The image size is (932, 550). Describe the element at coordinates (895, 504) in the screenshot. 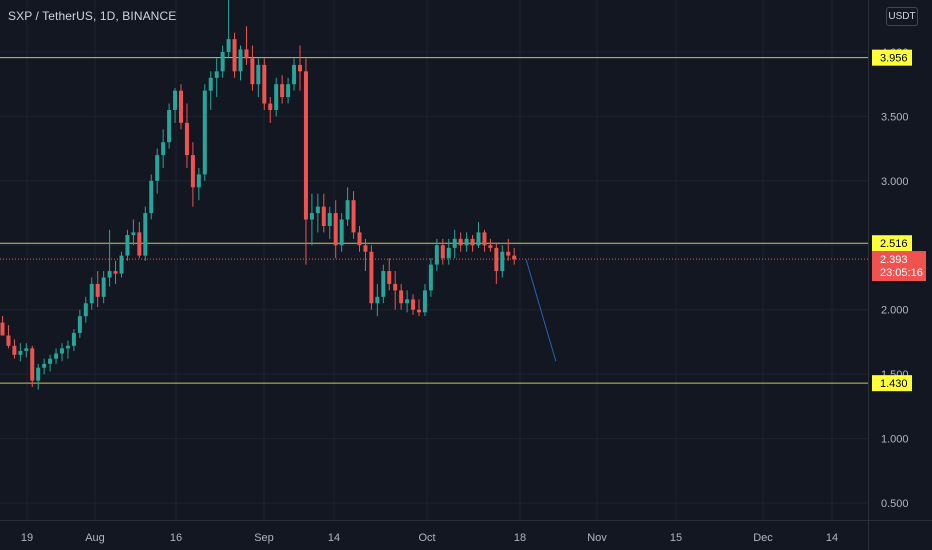

I see `y-tick-label: 0.500` at that location.